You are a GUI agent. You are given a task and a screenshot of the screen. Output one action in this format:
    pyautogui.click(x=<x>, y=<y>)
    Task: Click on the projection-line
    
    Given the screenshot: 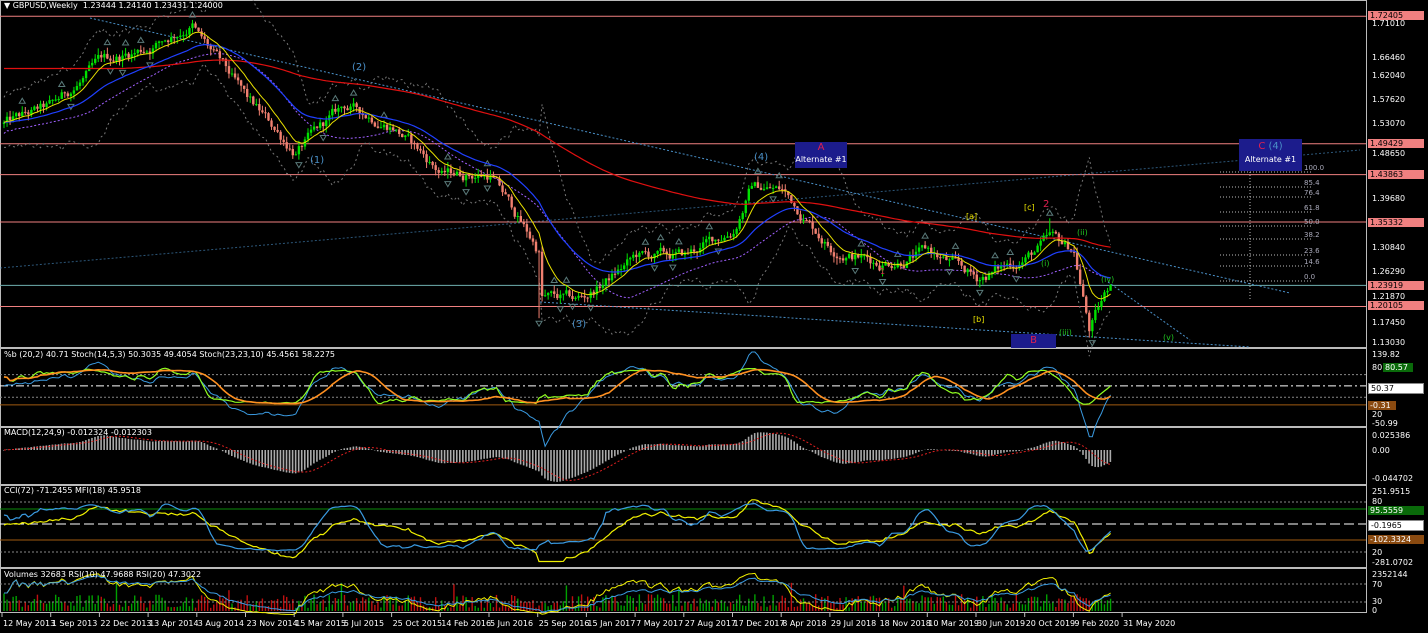 What is the action you would take?
    pyautogui.click(x=1149, y=311)
    